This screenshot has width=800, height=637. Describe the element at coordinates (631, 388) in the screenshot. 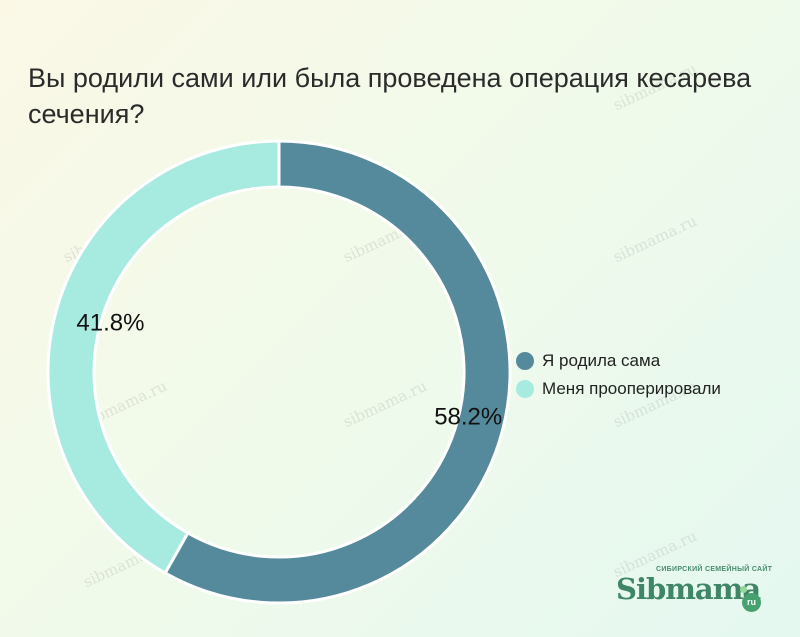

I see `legend-label: Меня прооперировали` at that location.